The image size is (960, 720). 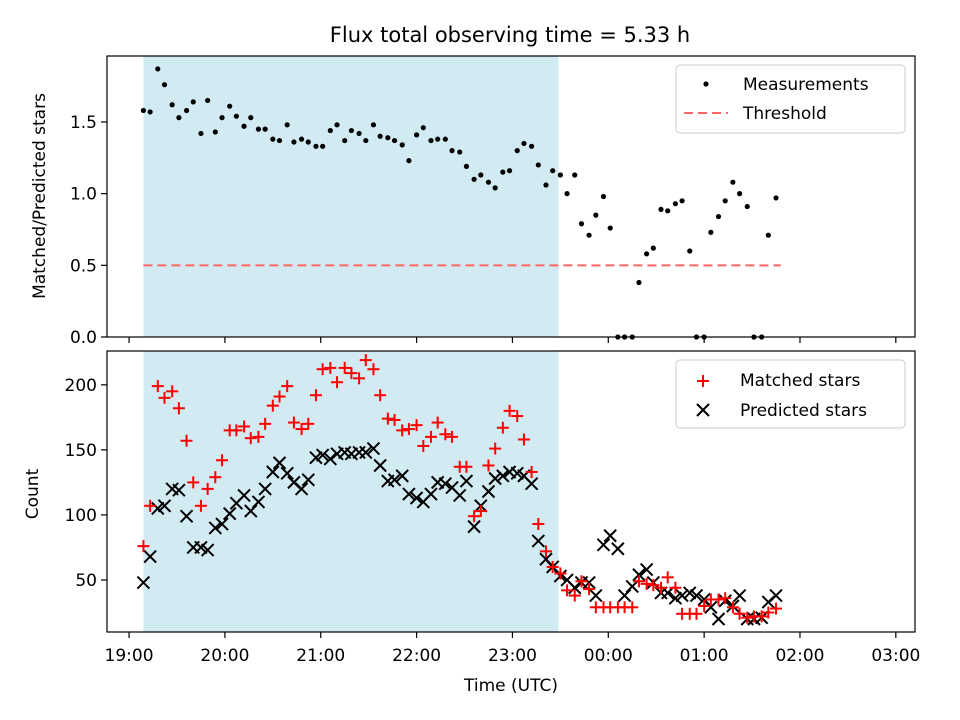 What do you see at coordinates (703, 410) in the screenshot?
I see `legend-predicted-marker` at bounding box center [703, 410].